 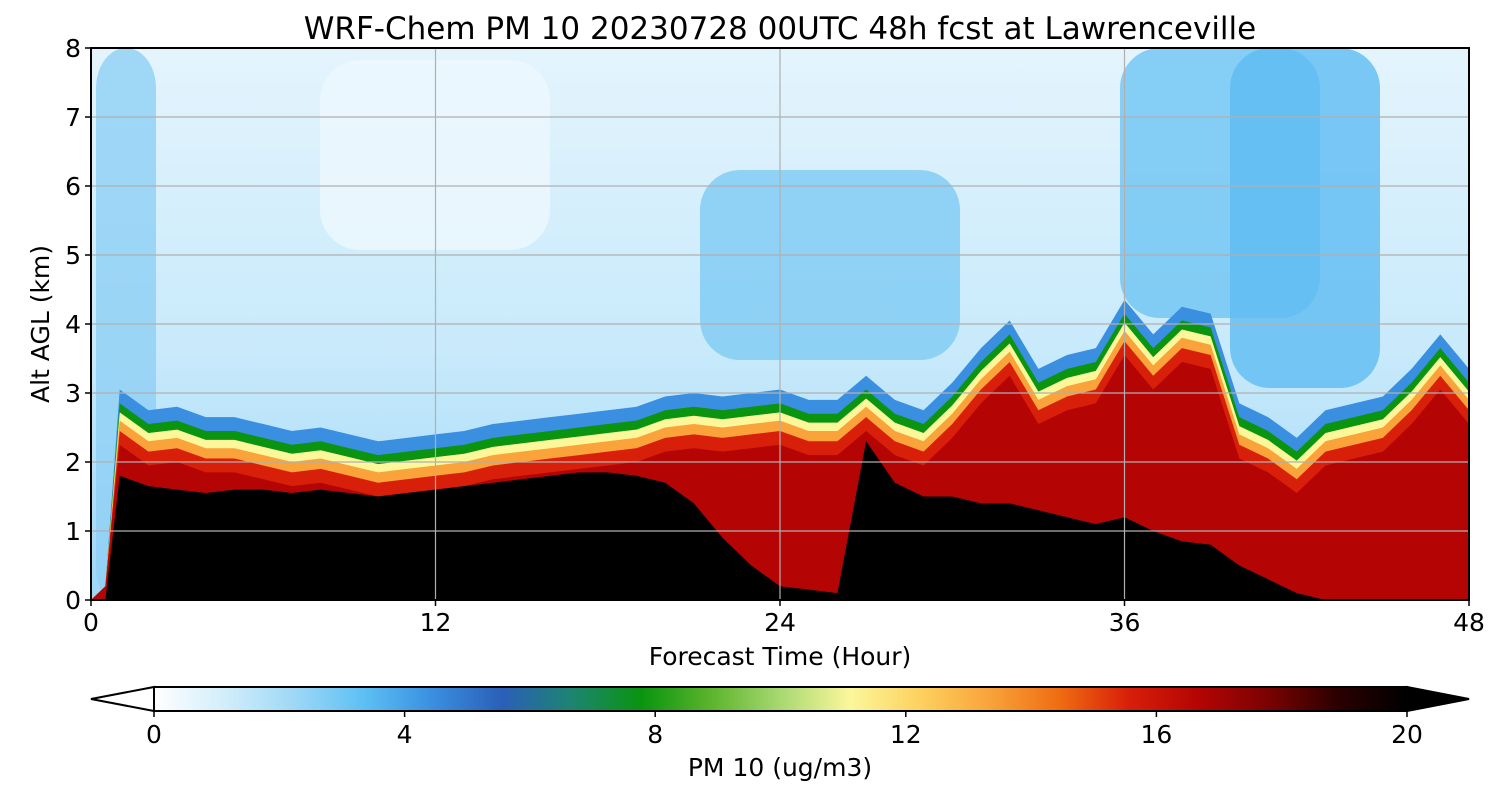 I want to click on y-tick-label: 5, so click(x=73, y=255).